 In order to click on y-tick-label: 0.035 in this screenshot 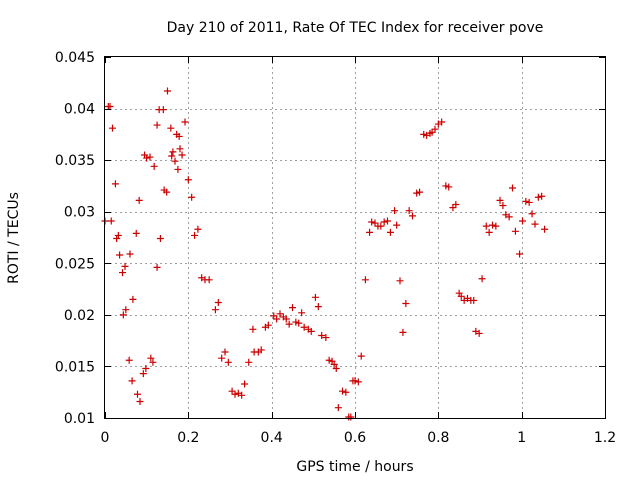, I will do `click(75, 161)`.